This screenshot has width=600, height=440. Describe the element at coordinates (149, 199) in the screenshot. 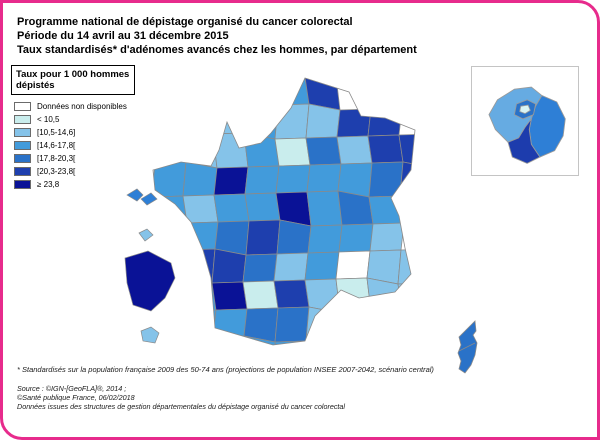

I see `guadeloupe-grande-terre-shape` at that location.